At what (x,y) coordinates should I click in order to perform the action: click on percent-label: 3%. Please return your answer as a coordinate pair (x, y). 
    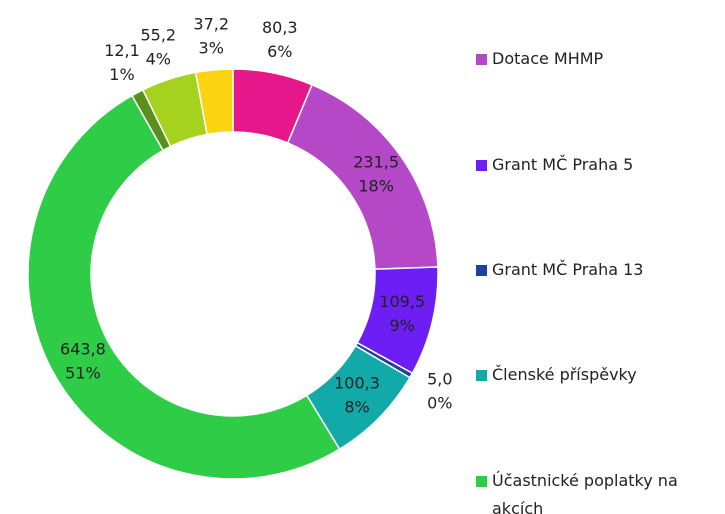
    Looking at the image, I should click on (211, 47).